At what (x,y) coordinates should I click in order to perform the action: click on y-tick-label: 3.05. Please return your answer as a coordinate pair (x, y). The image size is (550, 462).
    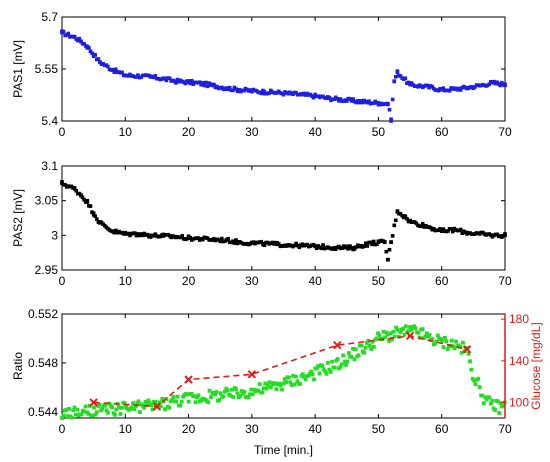
    Looking at the image, I should click on (47, 201).